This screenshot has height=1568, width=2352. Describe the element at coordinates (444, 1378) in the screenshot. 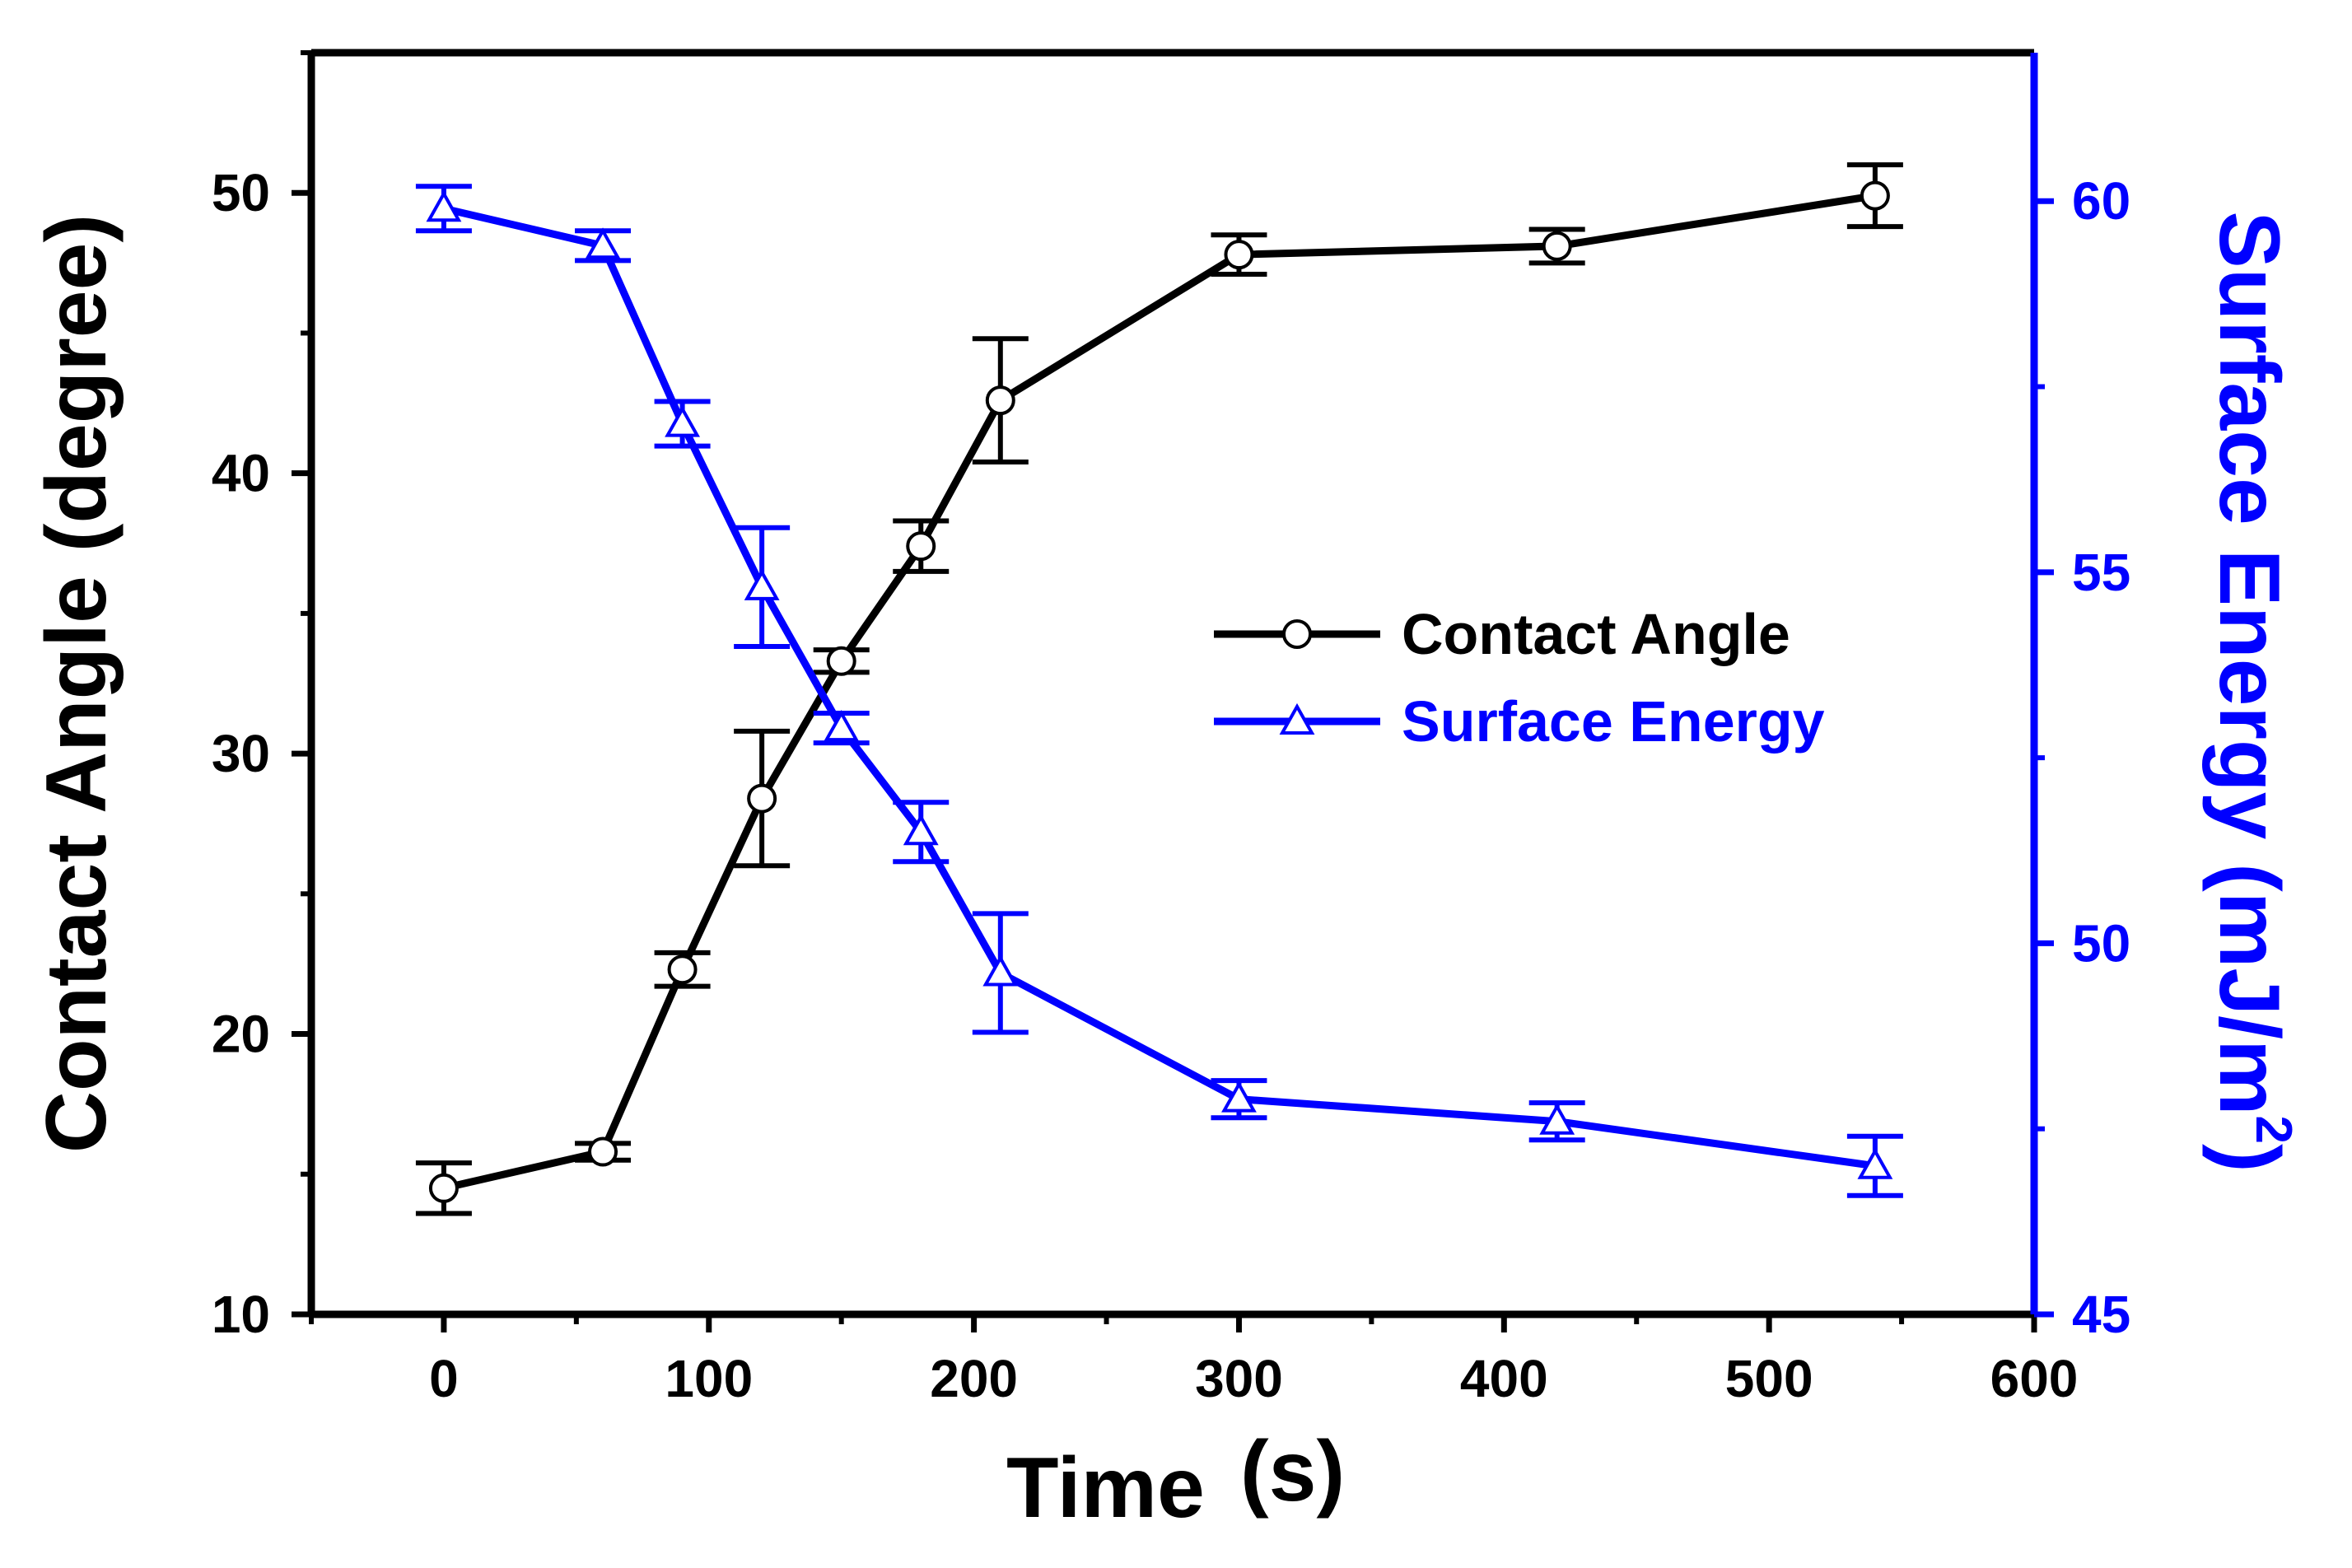

I see `x-tick-label: 0` at that location.